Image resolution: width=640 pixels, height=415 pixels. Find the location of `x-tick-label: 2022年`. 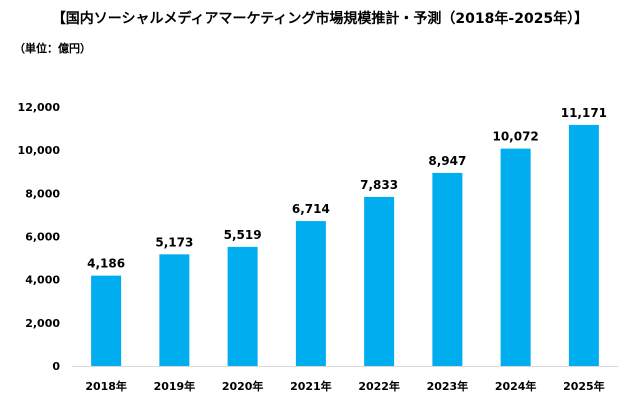

x-tick-label: 2022年 is located at coordinates (379, 386).